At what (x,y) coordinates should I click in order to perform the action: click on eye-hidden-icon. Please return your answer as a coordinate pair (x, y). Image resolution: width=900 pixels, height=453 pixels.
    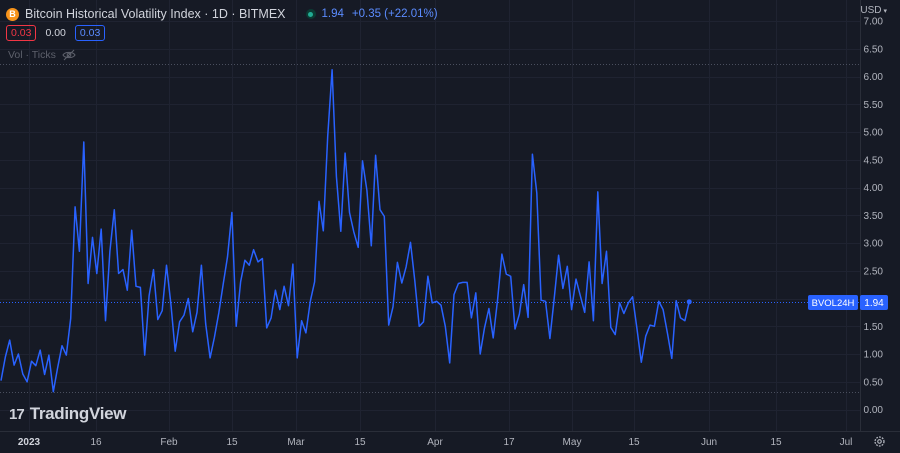
    Looking at the image, I should click on (69, 55).